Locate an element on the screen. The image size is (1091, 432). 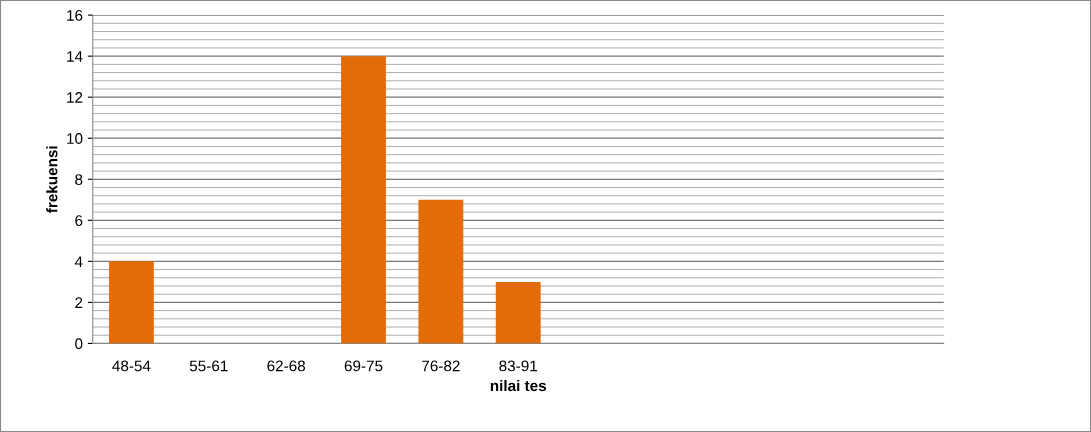
x-tick-label: 83-91 is located at coordinates (518, 366).